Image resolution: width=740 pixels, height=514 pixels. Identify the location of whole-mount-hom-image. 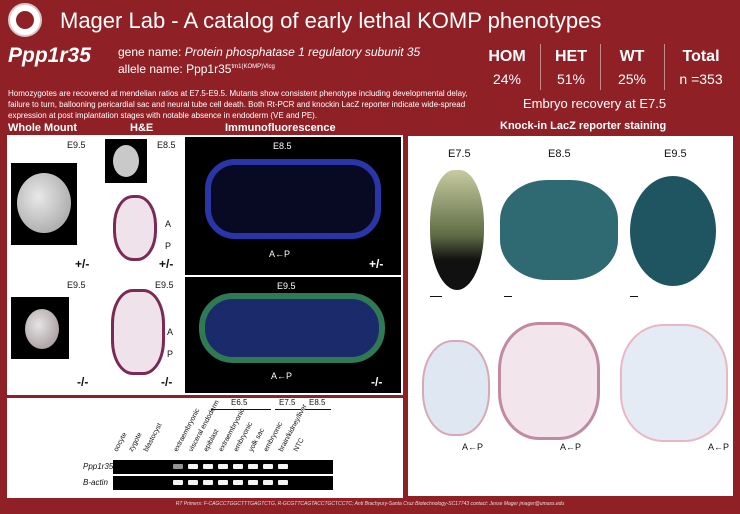
(40, 328).